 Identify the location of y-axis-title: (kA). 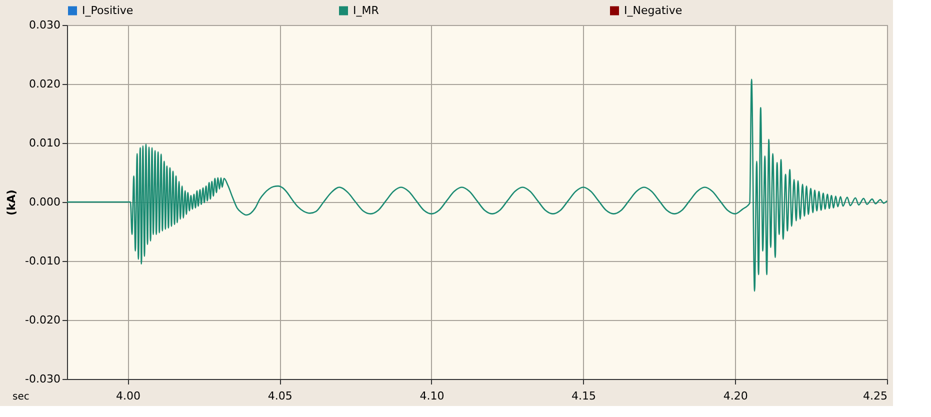
(11, 203).